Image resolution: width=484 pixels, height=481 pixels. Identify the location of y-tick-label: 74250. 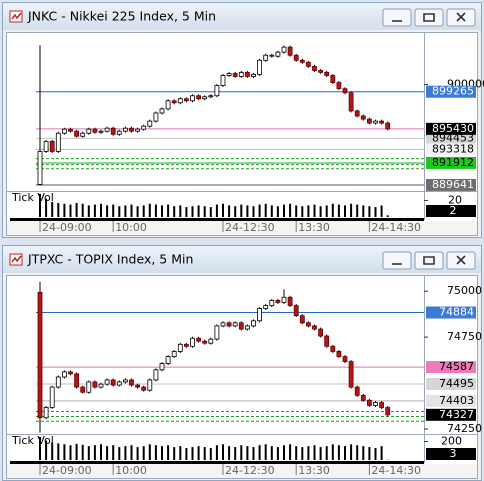
(464, 428).